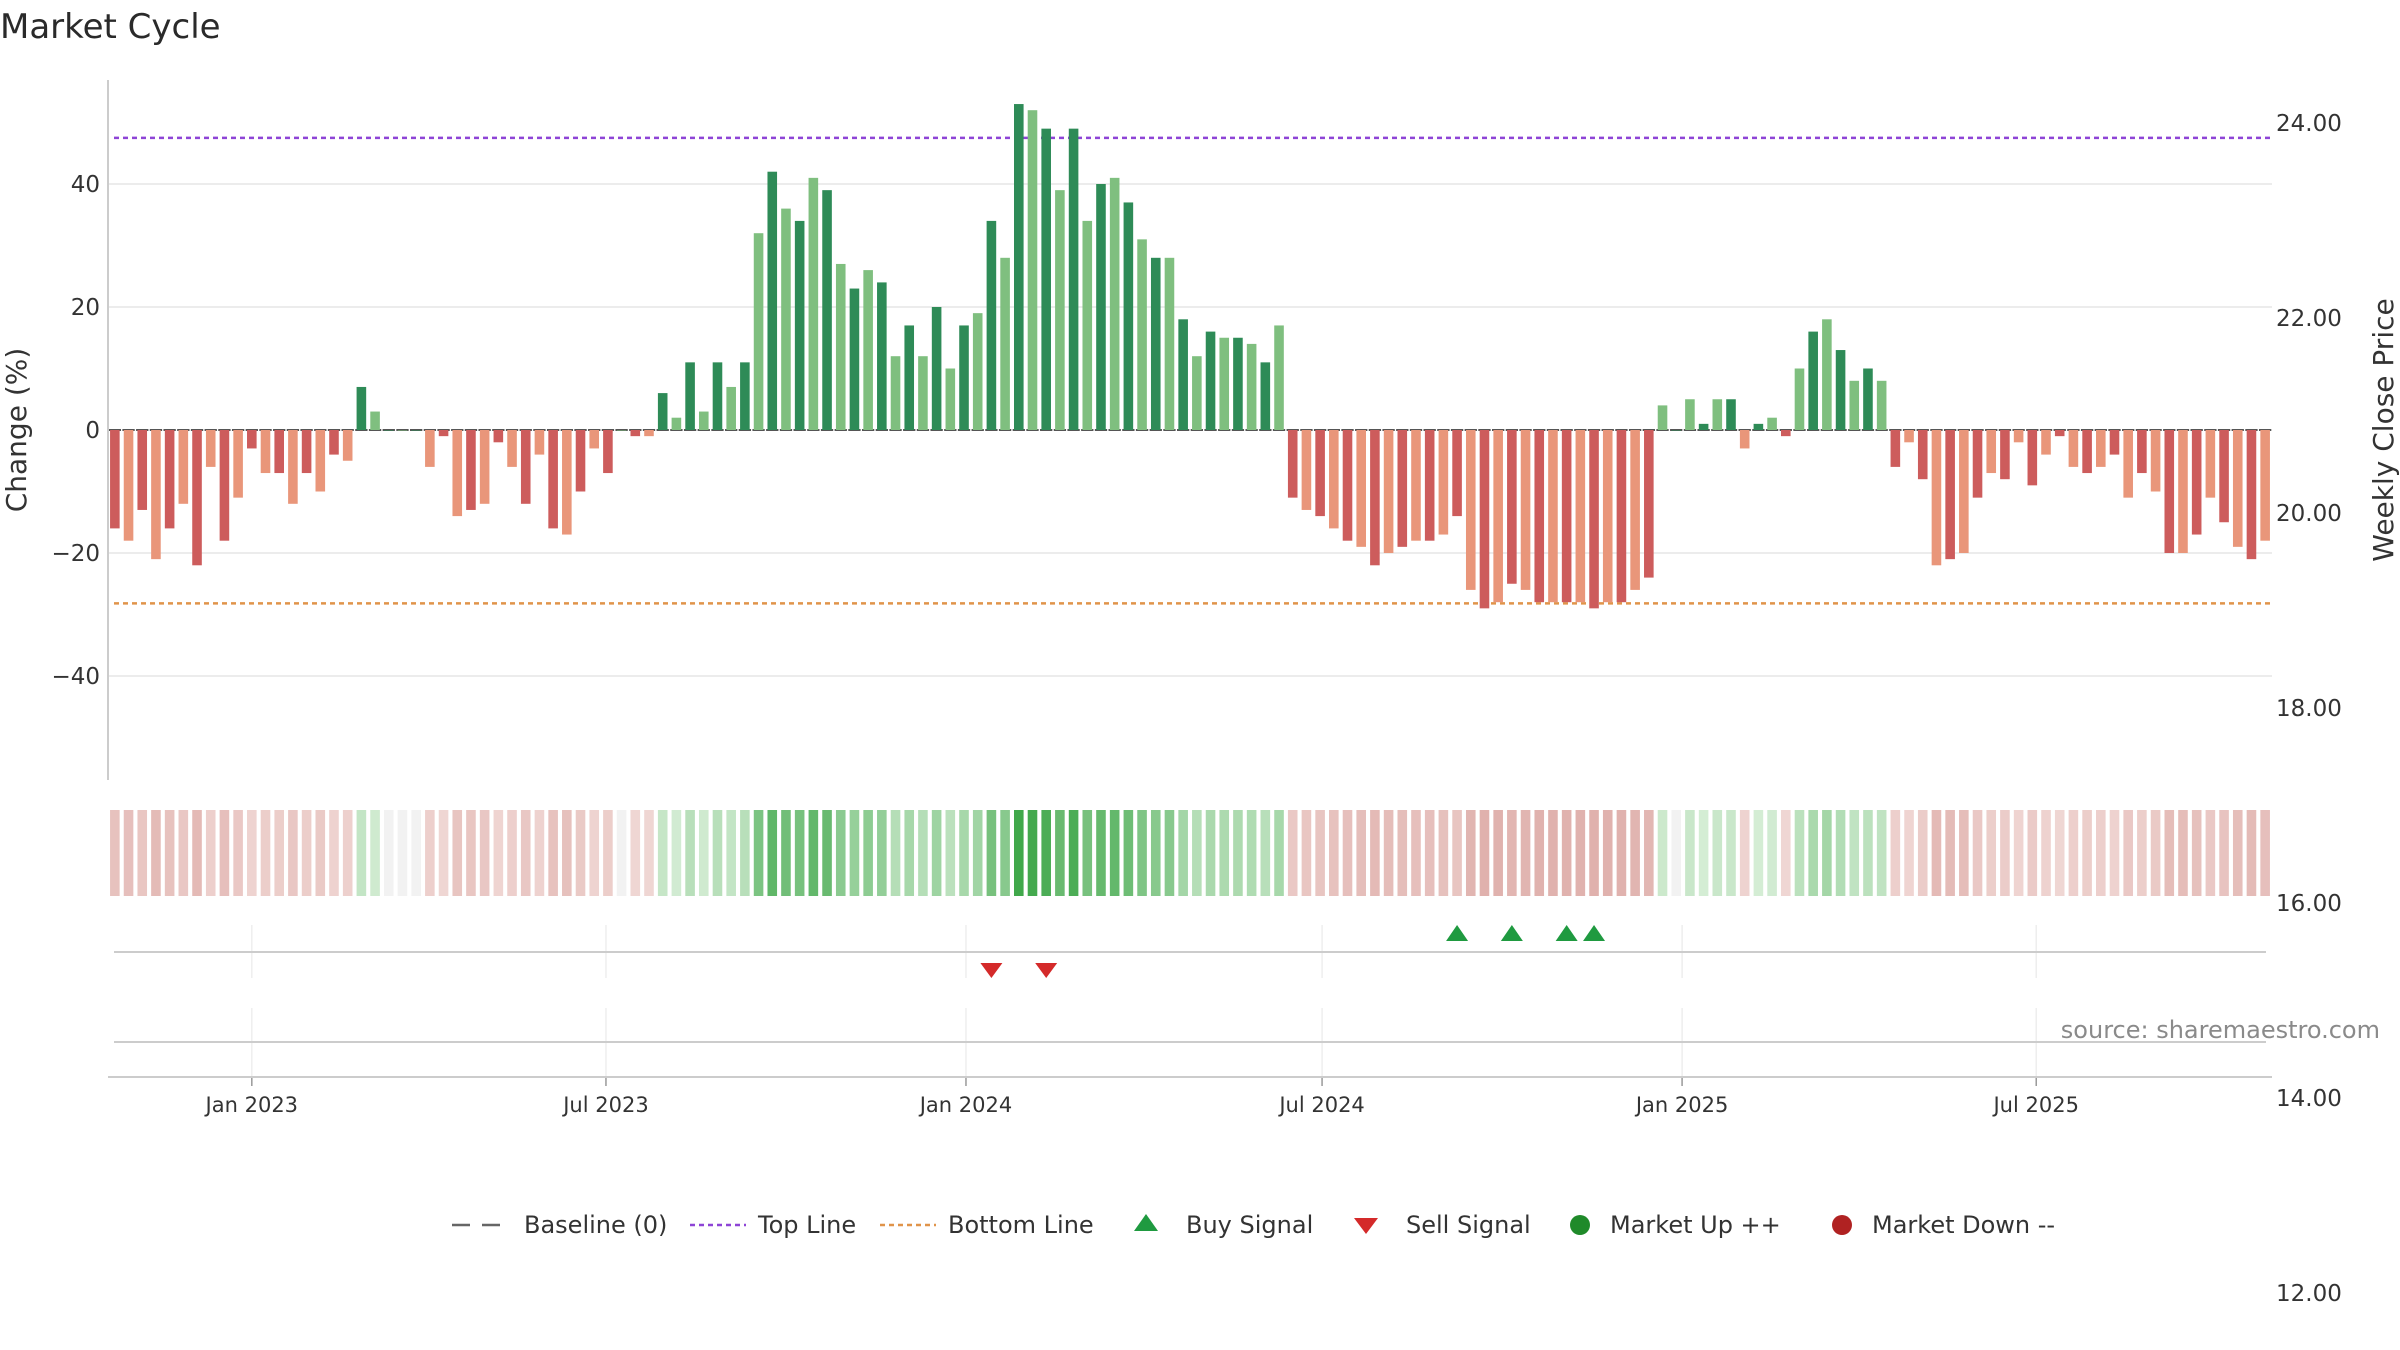  What do you see at coordinates (559, 1225) in the screenshot?
I see `legend-item: Baseline (0)` at bounding box center [559, 1225].